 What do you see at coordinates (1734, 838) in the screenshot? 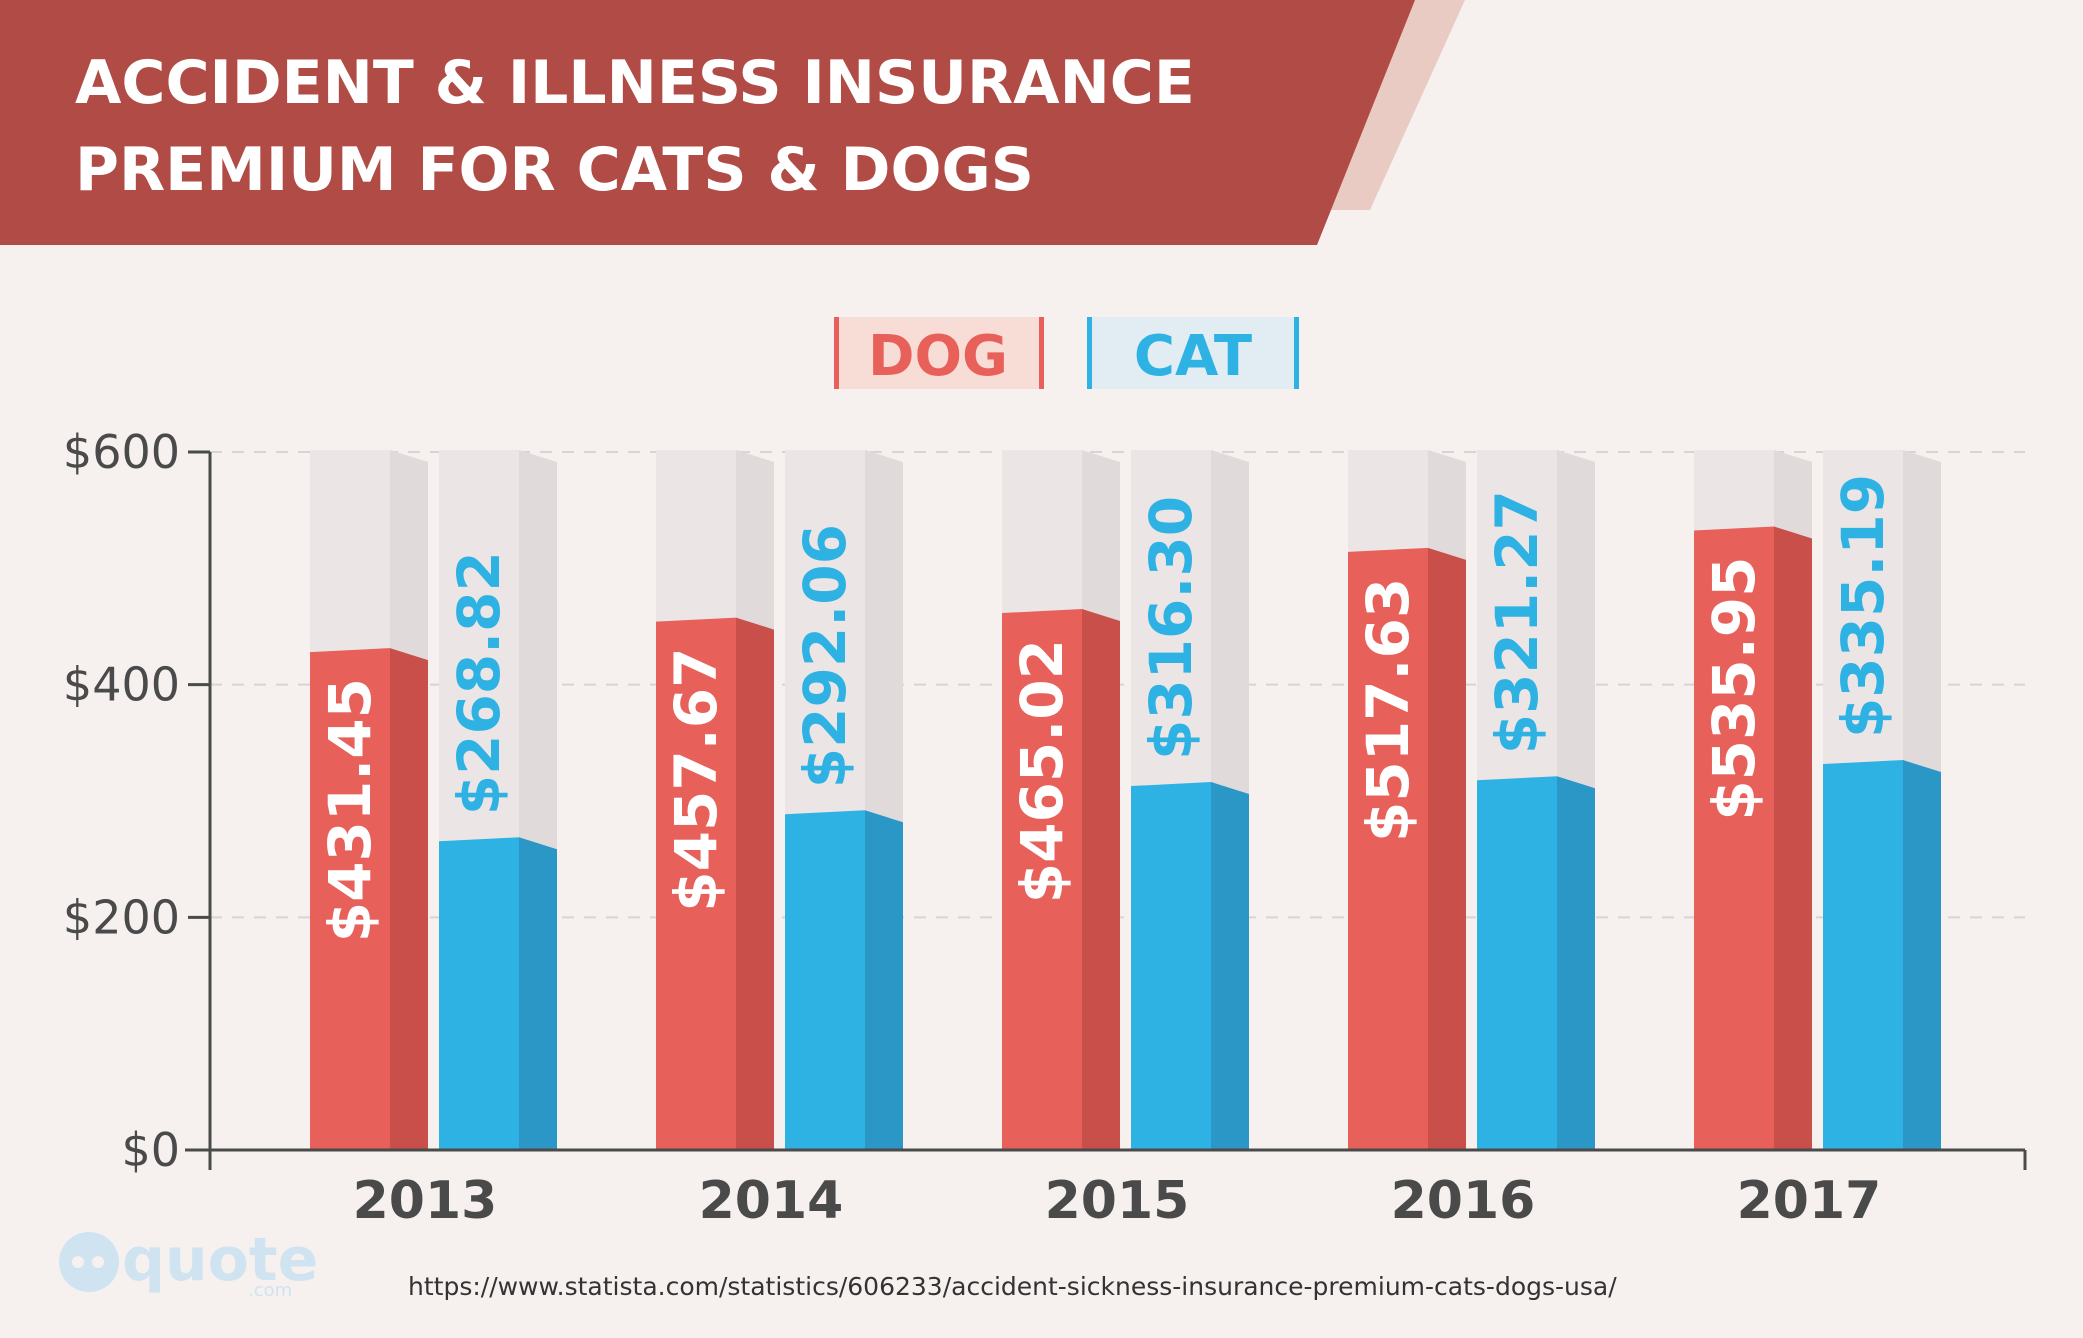
I see `dog-bar-2017` at bounding box center [1734, 838].